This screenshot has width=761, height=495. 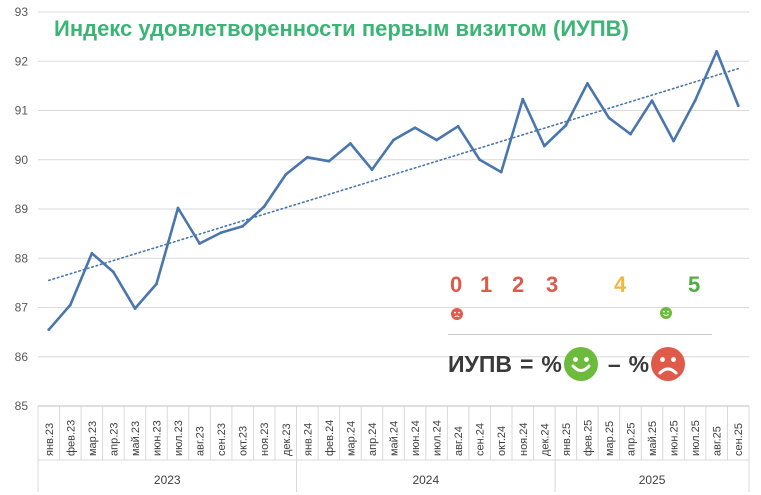 What do you see at coordinates (179, 438) in the screenshot?
I see `x-tick-label: июл.23` at bounding box center [179, 438].